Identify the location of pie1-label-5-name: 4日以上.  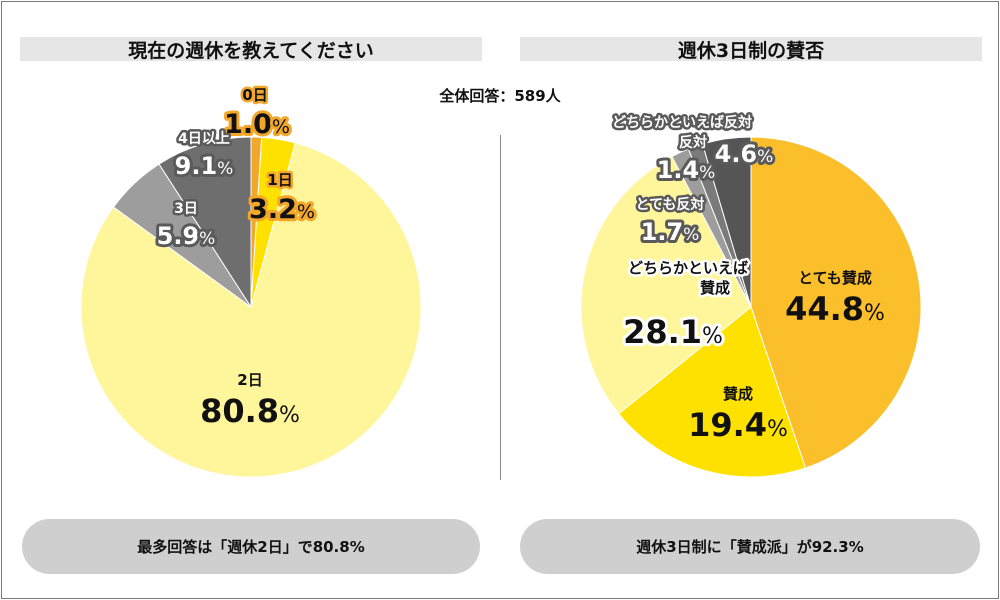
(204, 139).